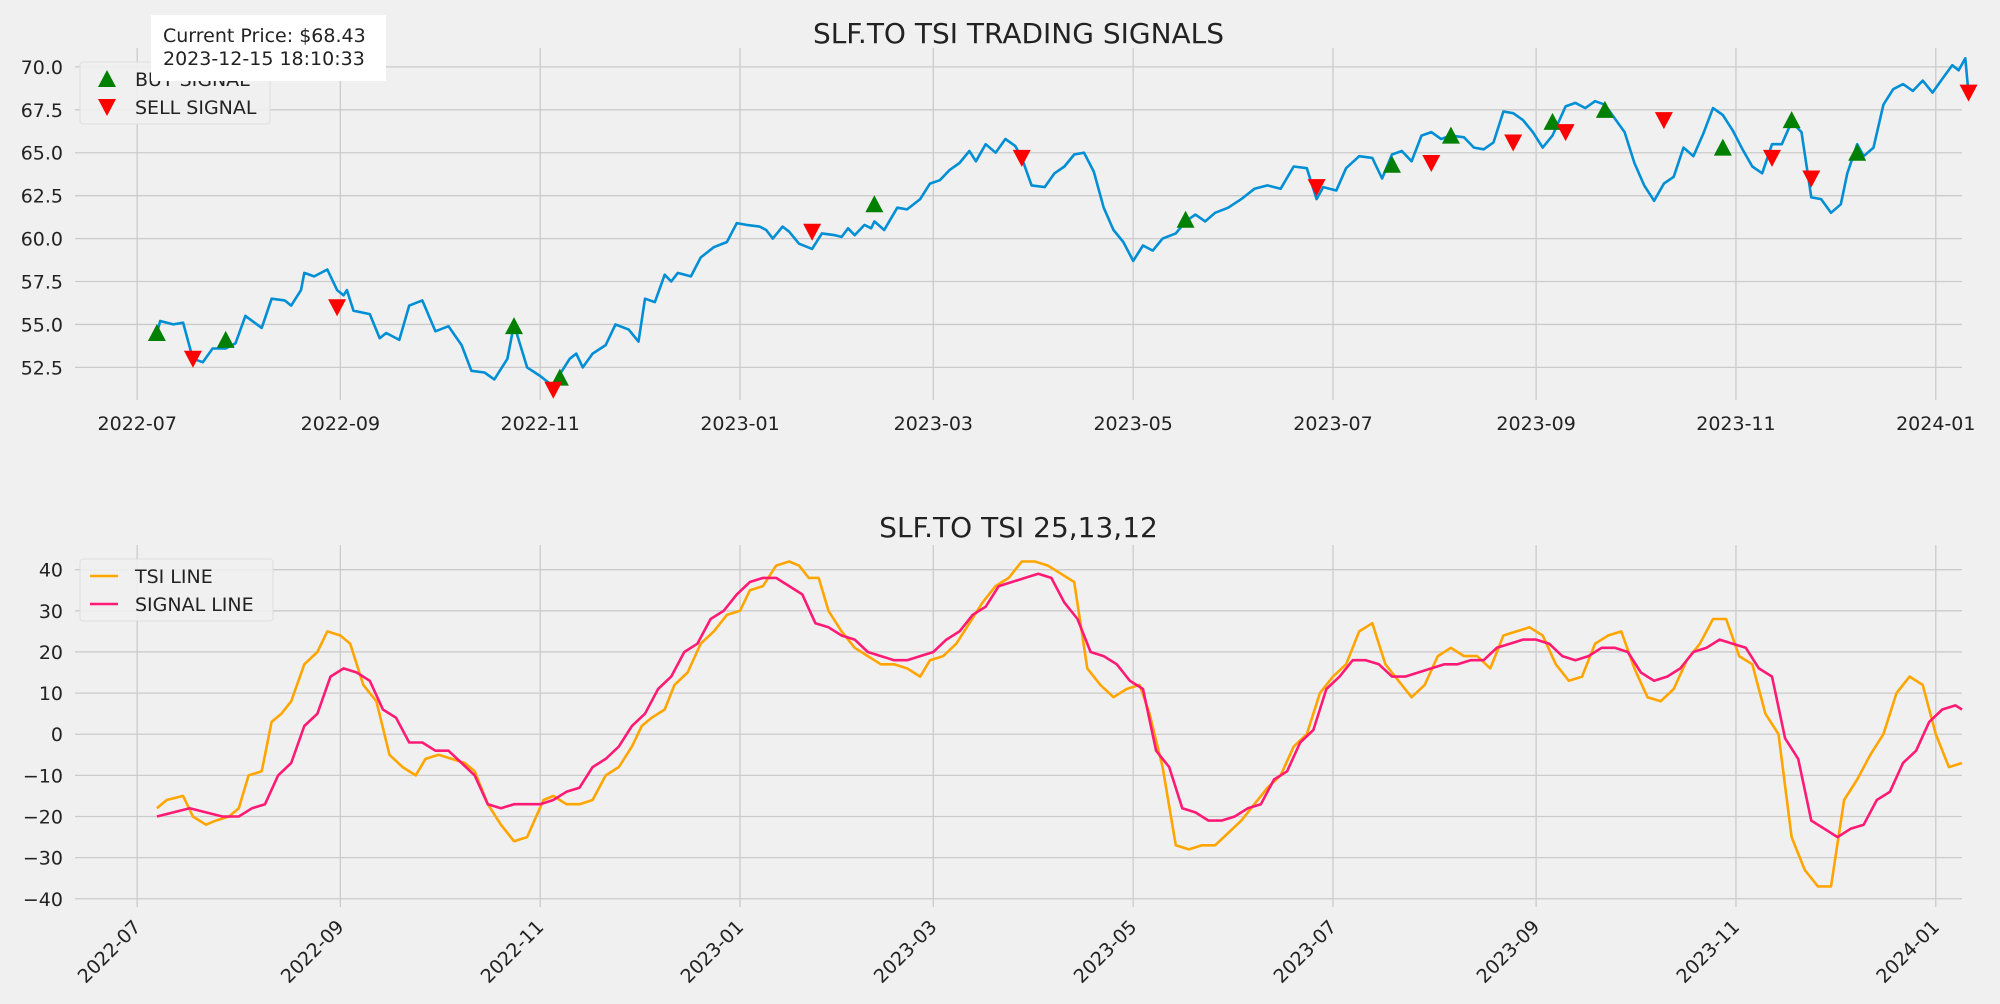 This screenshot has height=1004, width=2000. Describe the element at coordinates (42, 154) in the screenshot. I see `y-tick-label: 65.0` at that location.